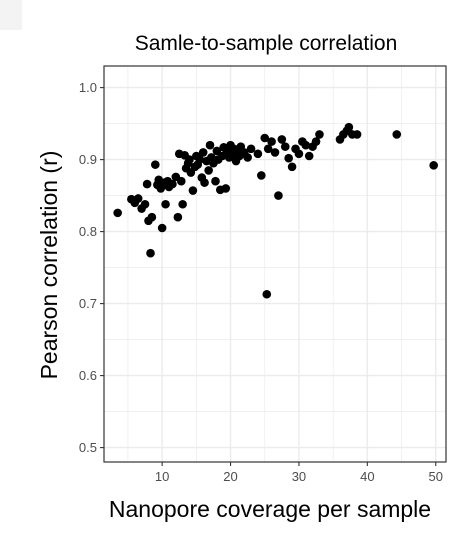  What do you see at coordinates (88, 231) in the screenshot?
I see `y-tick-label: 0.8` at bounding box center [88, 231].